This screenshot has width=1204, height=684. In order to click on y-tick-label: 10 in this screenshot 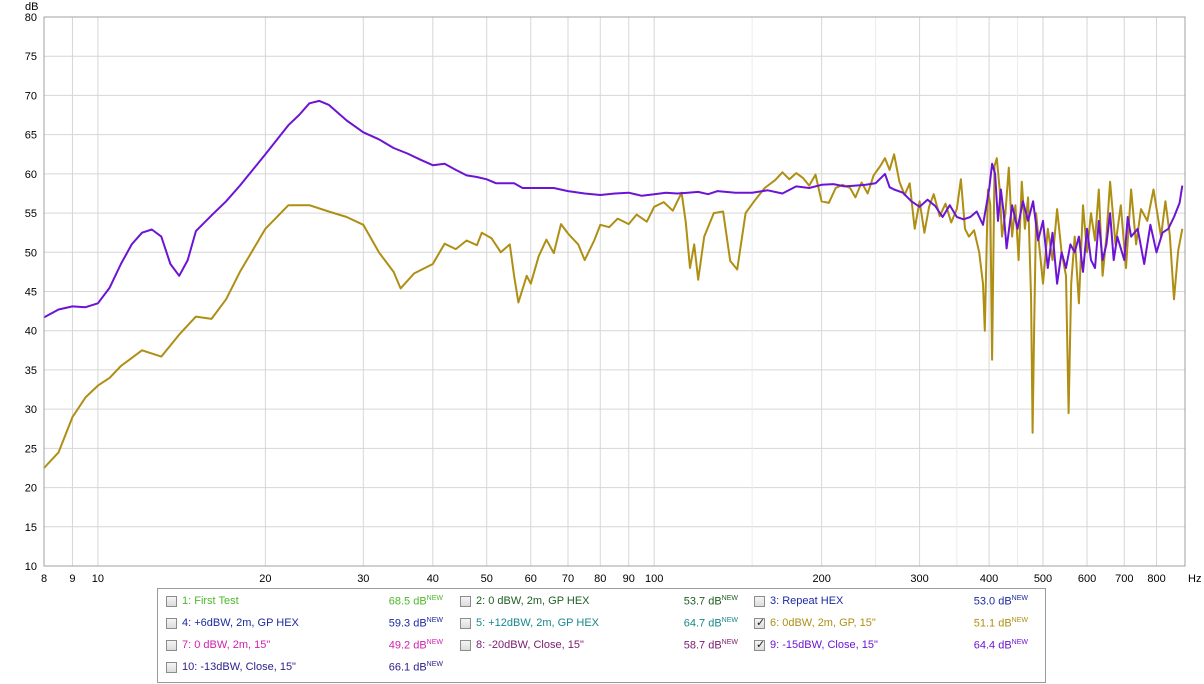, I will do `click(31, 567)`.